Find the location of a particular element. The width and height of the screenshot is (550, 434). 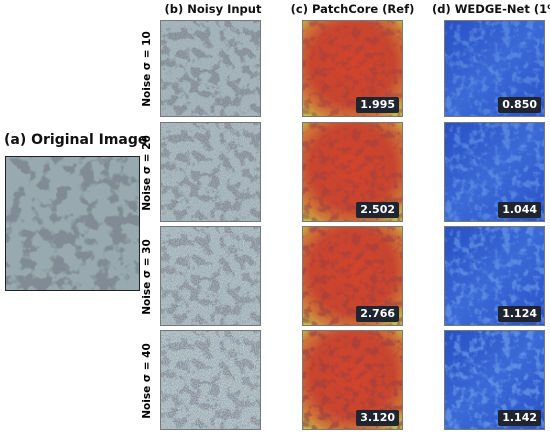

wedge-net-heatmap-panel: 1.044 is located at coordinates (494, 172).